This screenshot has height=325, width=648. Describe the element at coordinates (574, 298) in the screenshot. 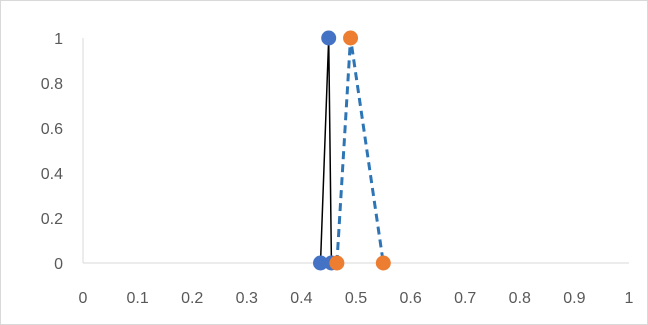

I see `x-tick-label: 0.9` at that location.